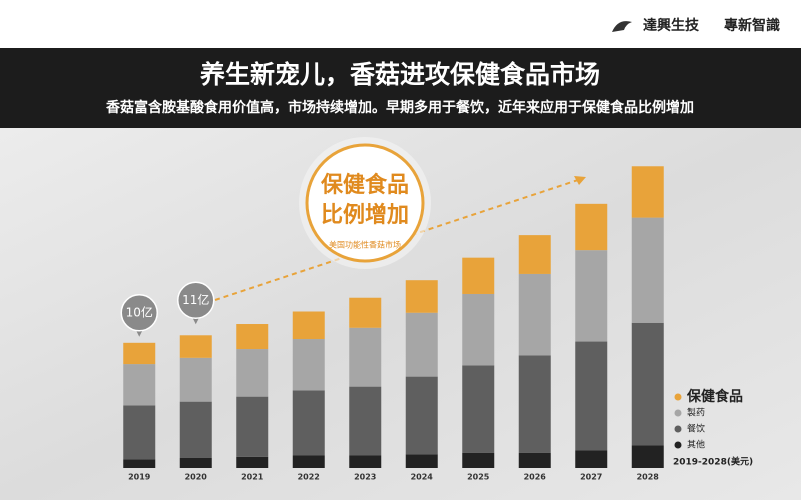 The height and width of the screenshot is (504, 801). I want to click on legend-label: 餐饮, so click(696, 429).